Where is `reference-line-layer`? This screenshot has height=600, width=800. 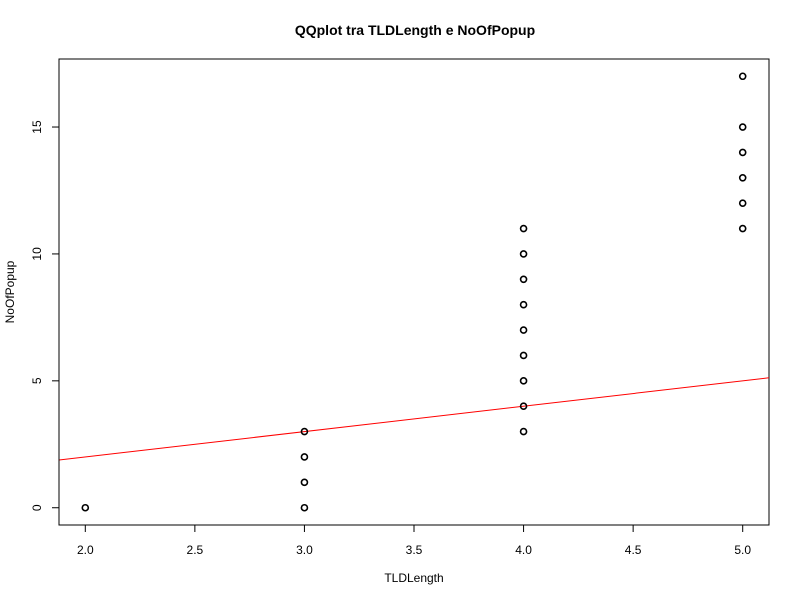
reference-line-layer is located at coordinates (414, 419).